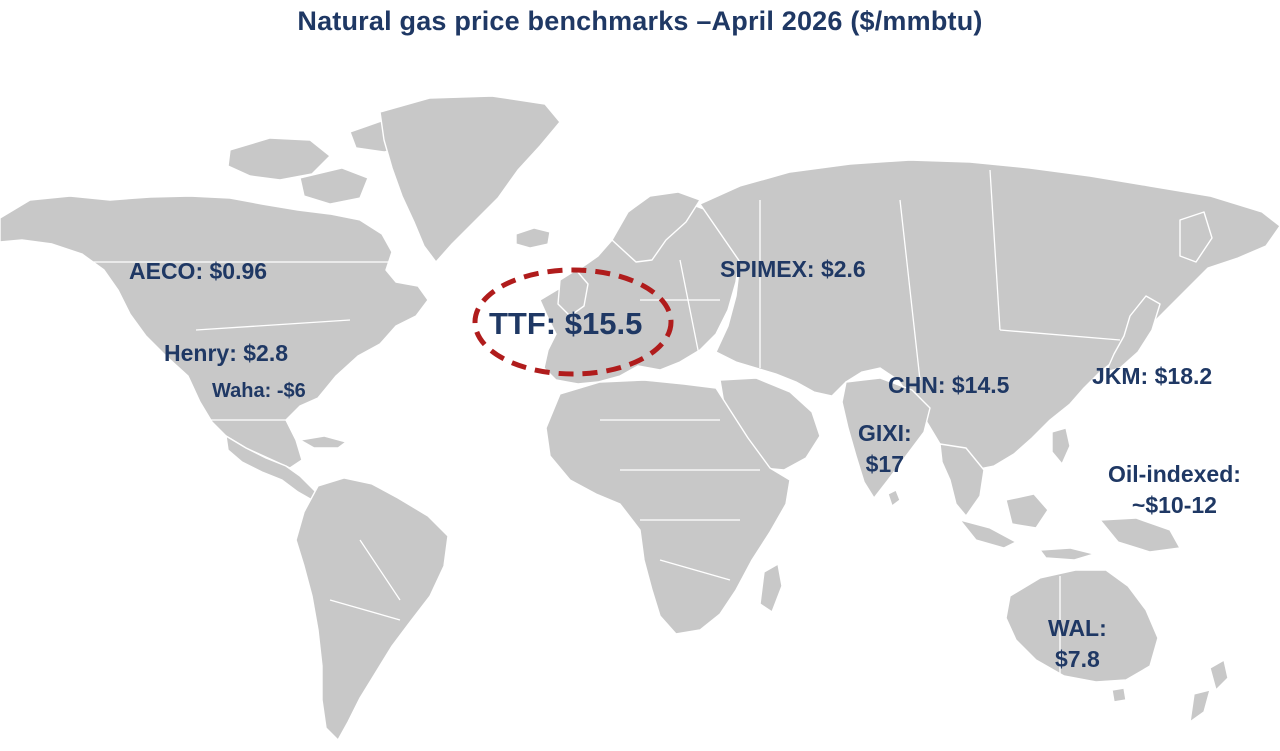  I want to click on north-america-landmass, so click(214, 332).